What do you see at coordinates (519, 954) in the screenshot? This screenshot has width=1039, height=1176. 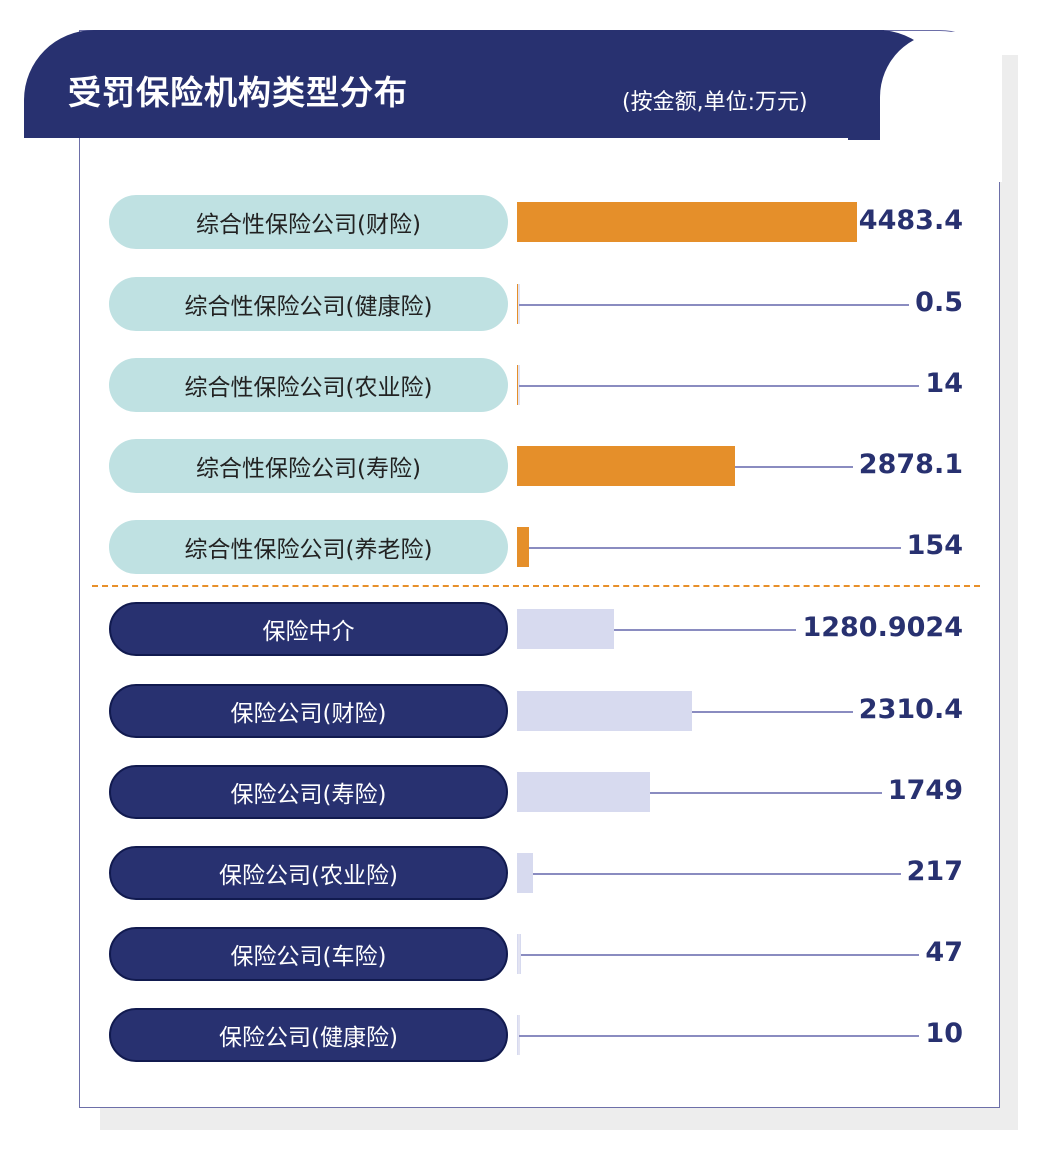 I see `bar-baseline-tick` at bounding box center [519, 954].